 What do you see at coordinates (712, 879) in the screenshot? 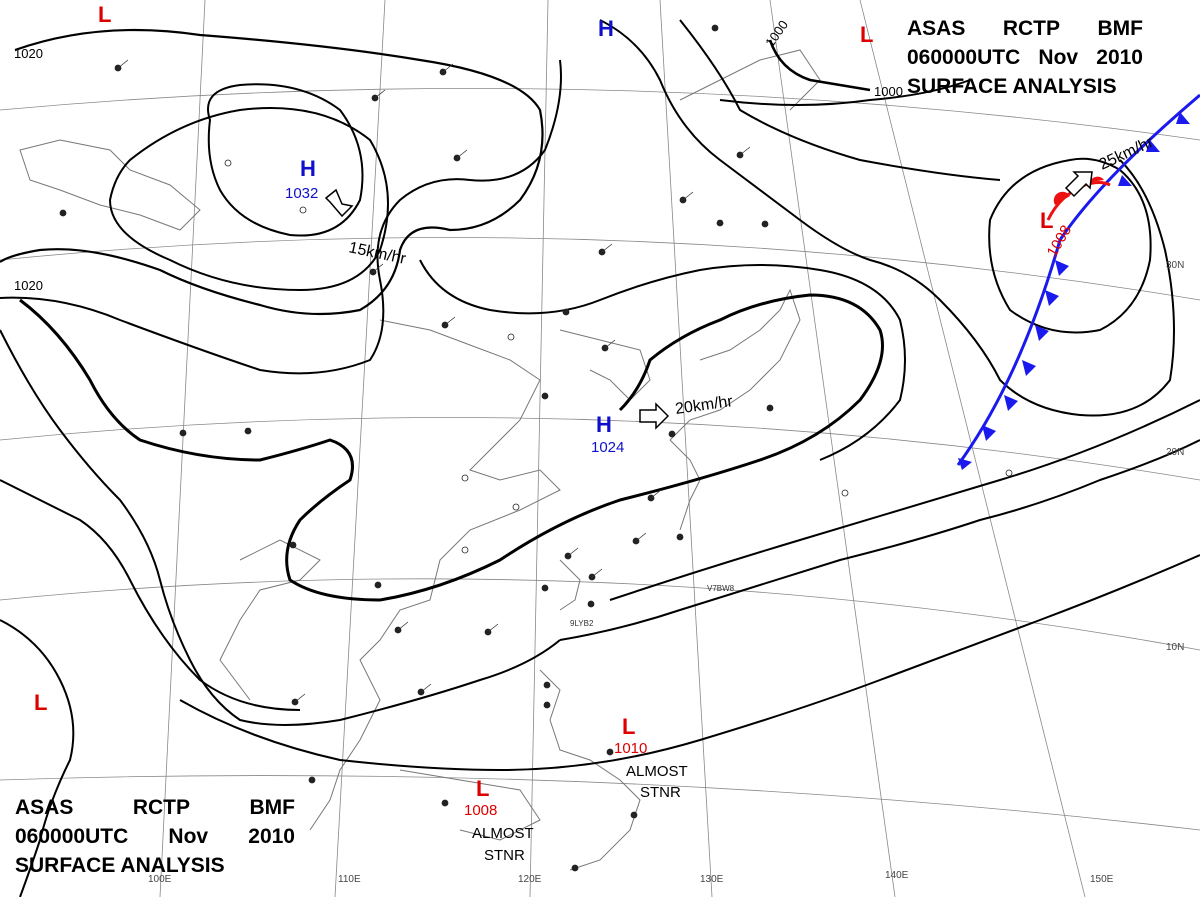
I see `lon-label-130e: 130E` at bounding box center [712, 879].